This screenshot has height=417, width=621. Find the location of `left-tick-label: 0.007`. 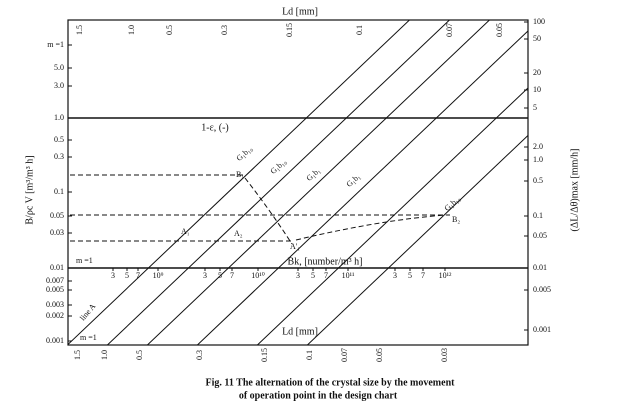

left-tick-label: 0.007 is located at coordinates (55, 280).